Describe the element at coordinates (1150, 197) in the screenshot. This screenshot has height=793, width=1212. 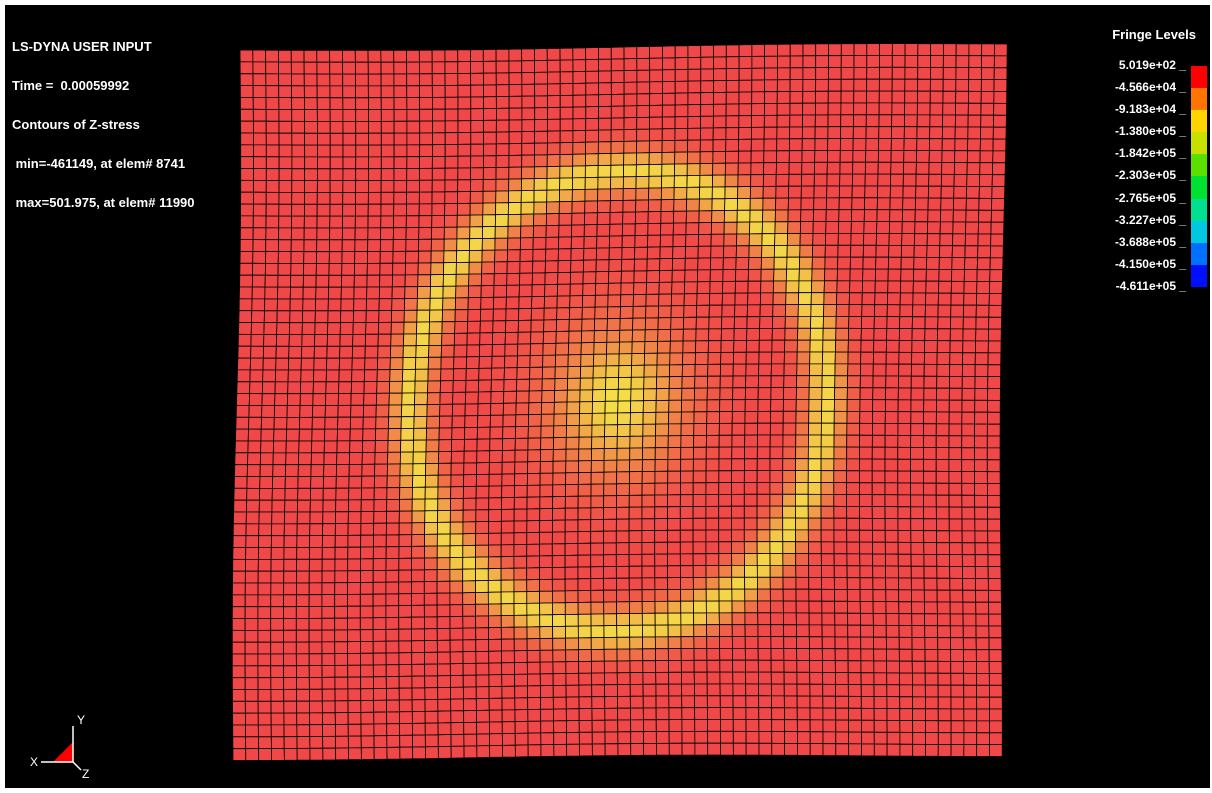
I see `fringe-level-value: -2.765e+05 _` at that location.